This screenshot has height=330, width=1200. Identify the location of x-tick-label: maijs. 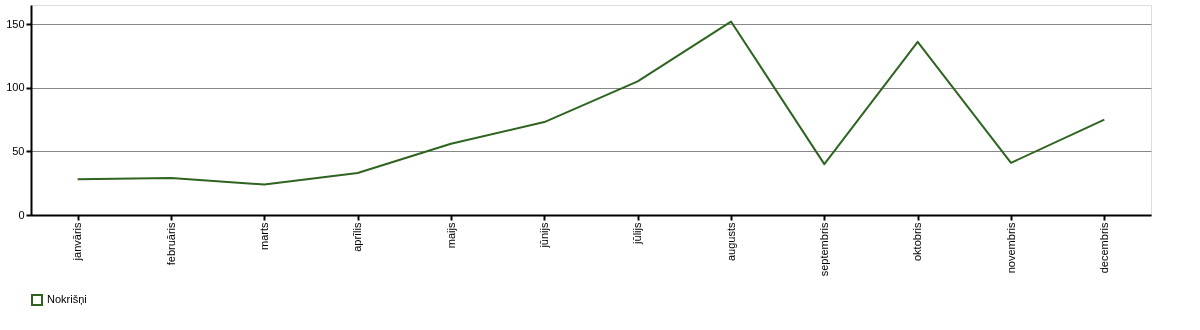
(450, 235).